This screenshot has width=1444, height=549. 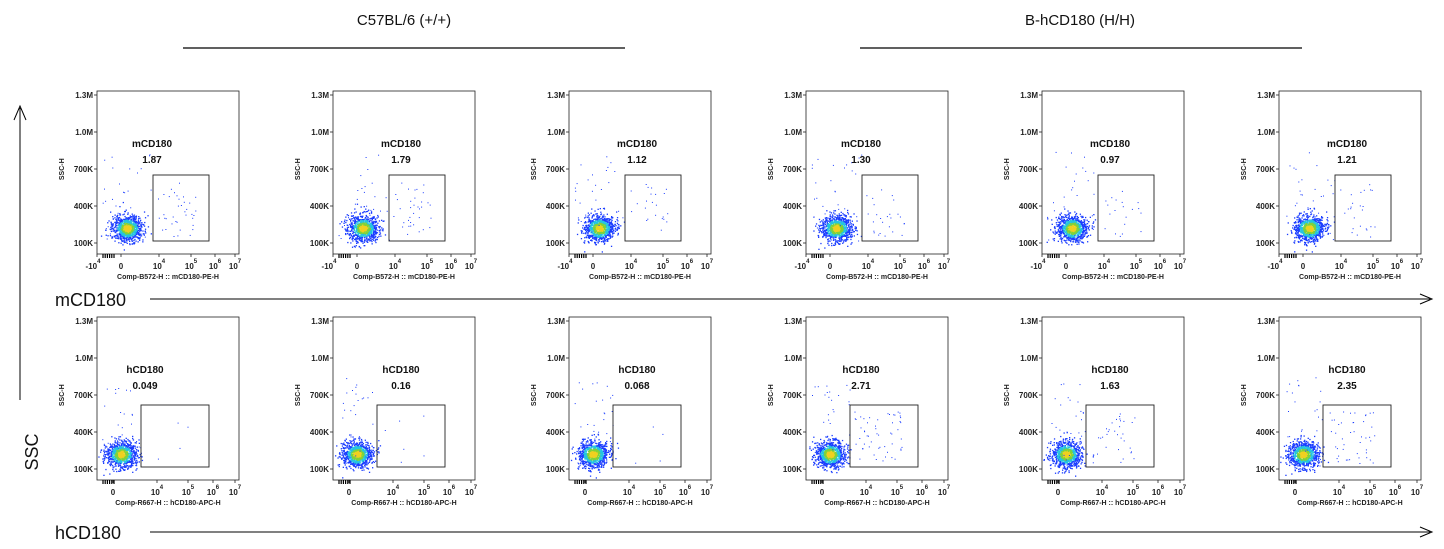 I want to click on x-tick-label: 10⁶, so click(x=451, y=265).